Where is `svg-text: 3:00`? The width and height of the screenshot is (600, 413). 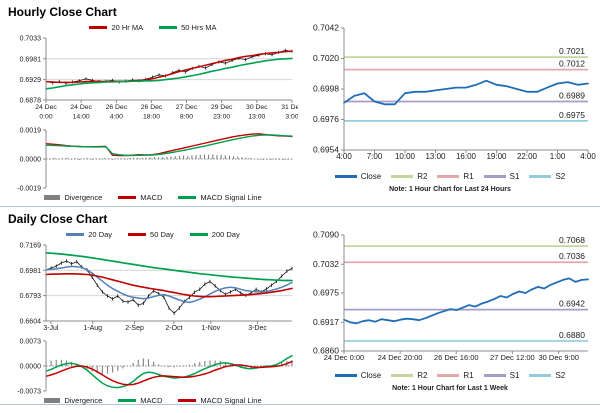 svg-text: 3:00 is located at coordinates (291, 116).